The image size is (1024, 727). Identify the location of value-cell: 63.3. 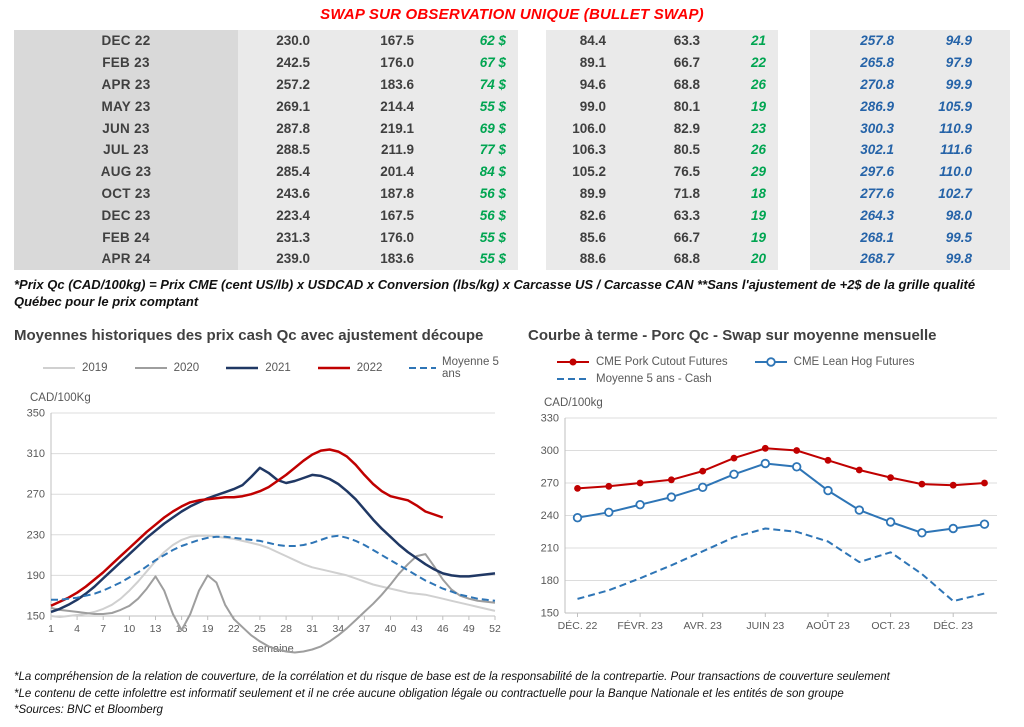
(665, 41).